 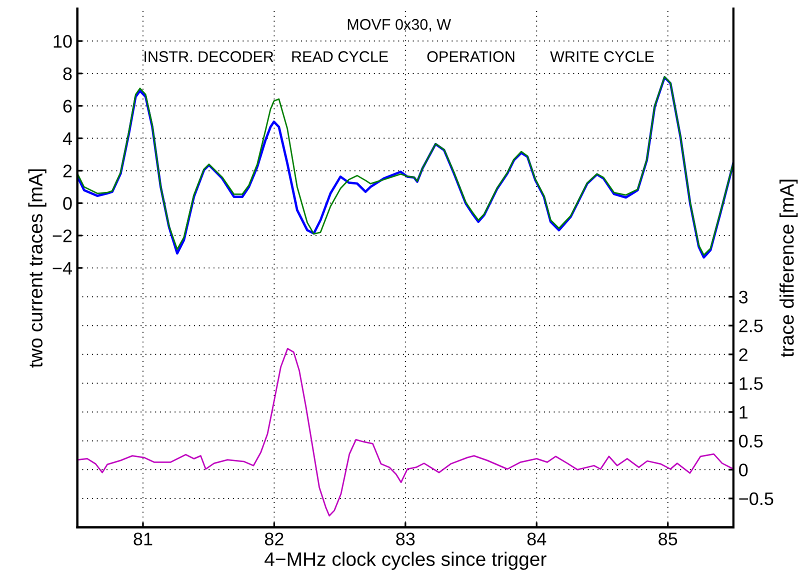 What do you see at coordinates (340, 56) in the screenshot?
I see `annotation: READ CYCLE` at bounding box center [340, 56].